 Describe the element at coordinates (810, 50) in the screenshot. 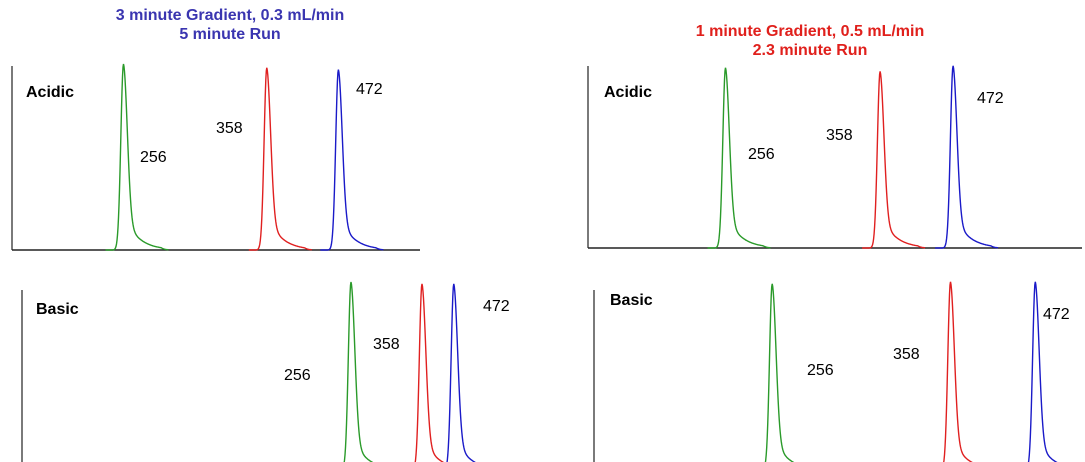

I see `right-title-line2: 2.3 minute Run` at that location.